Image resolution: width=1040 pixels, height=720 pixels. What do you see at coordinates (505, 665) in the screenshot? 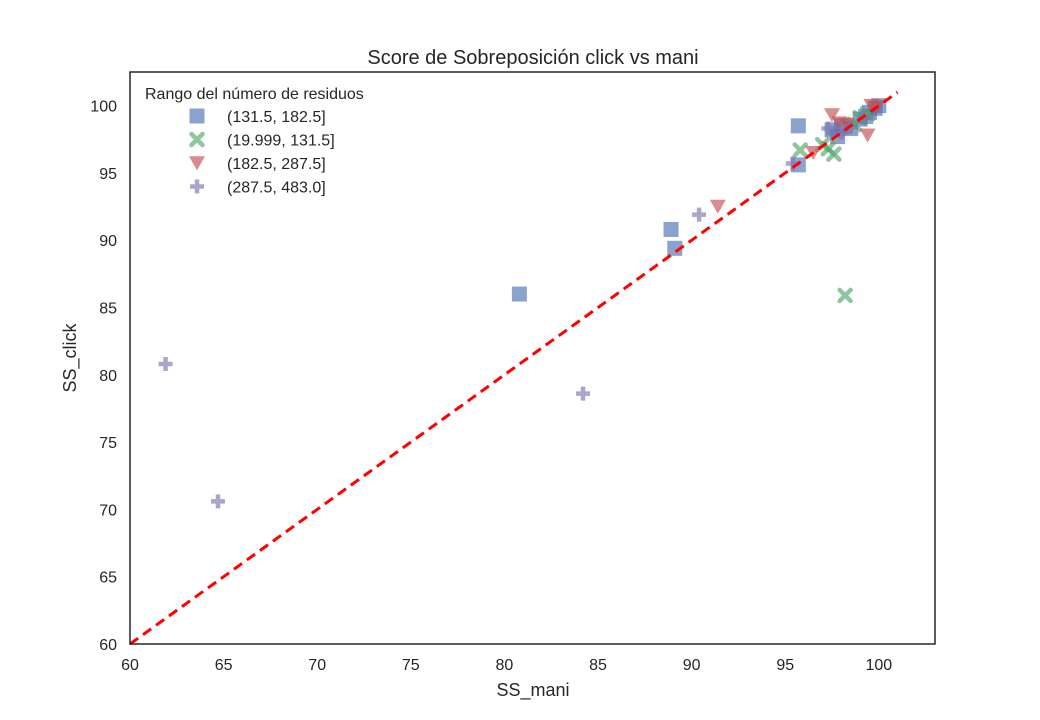
I see `x-tick-label: 80` at bounding box center [505, 665].